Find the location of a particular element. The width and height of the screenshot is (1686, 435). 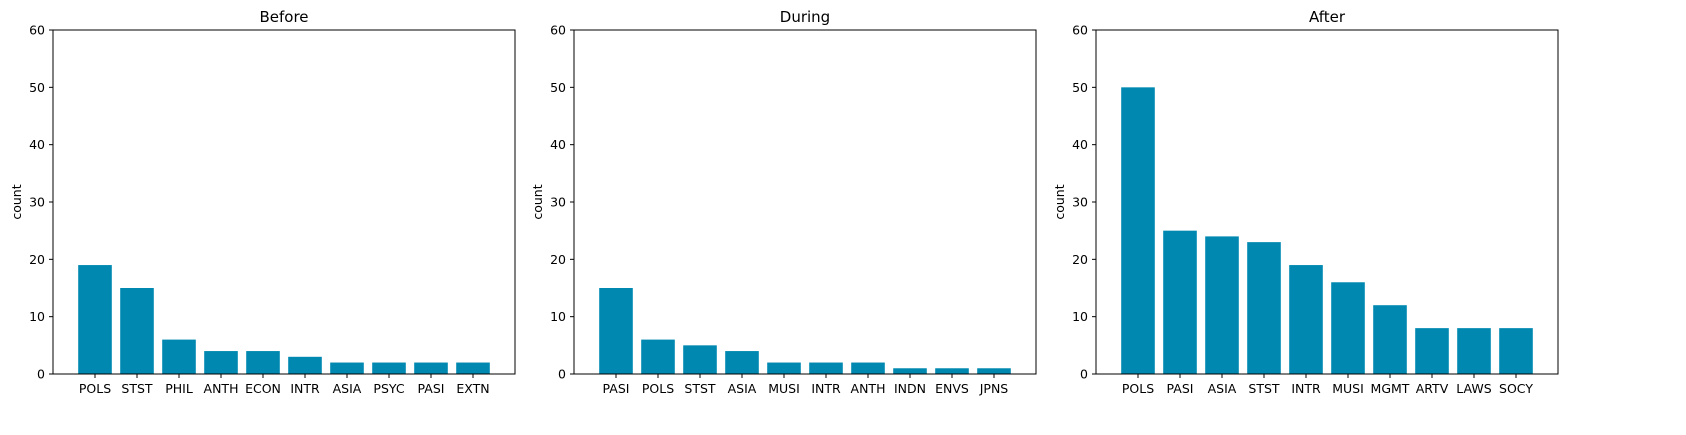

bar-extn is located at coordinates (473, 368).